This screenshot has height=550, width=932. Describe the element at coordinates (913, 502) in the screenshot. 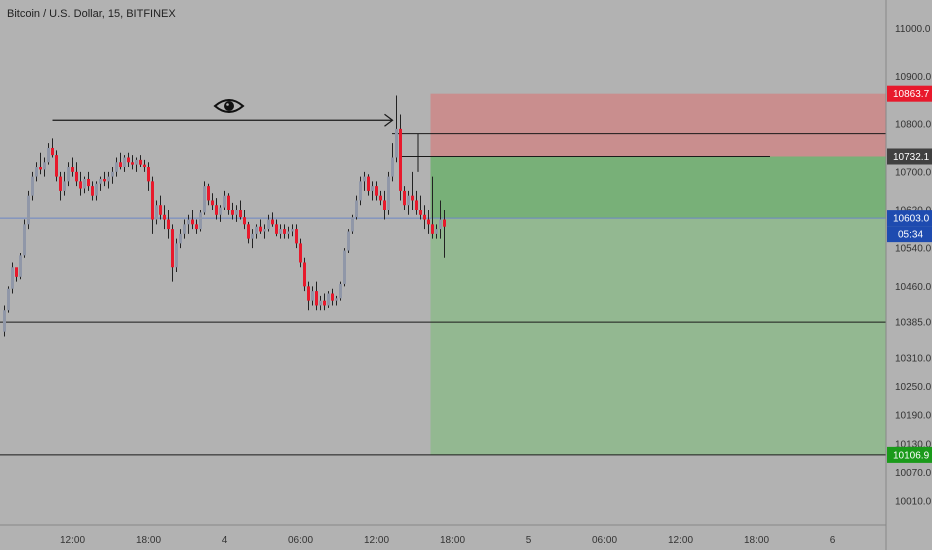

I see `price-tick-label: 10010.0` at that location.